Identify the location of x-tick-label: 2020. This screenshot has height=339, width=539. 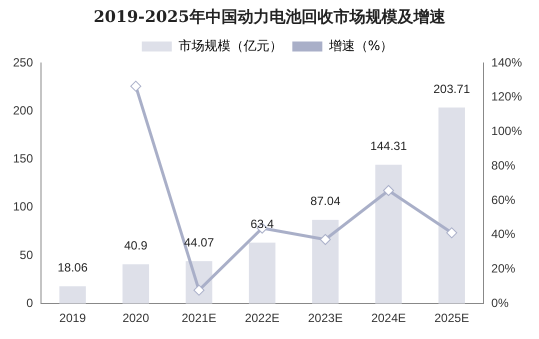
(136, 318).